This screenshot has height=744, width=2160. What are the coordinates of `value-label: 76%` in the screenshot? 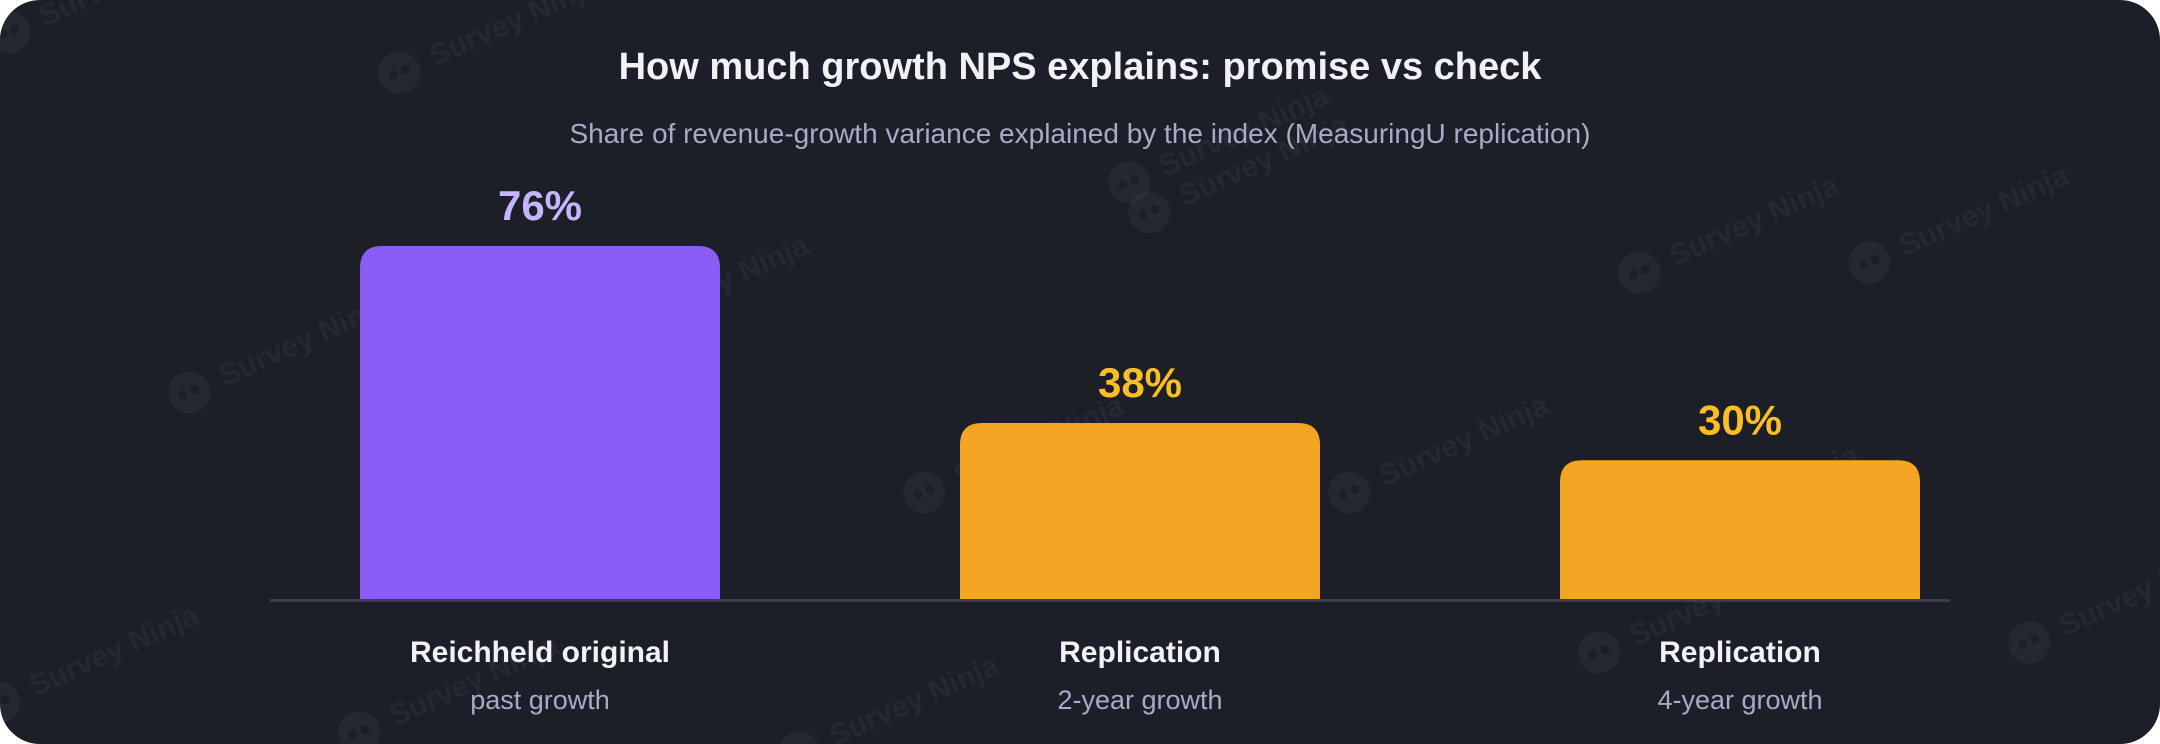 It's located at (540, 205).